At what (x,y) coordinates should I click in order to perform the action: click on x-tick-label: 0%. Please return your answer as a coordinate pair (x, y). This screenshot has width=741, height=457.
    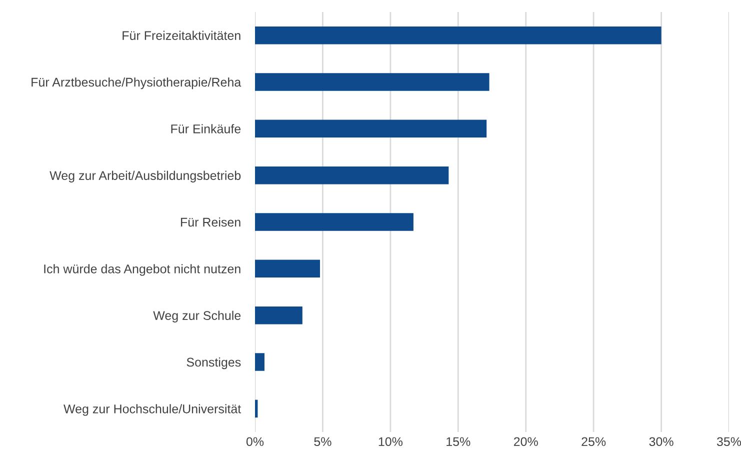
    Looking at the image, I should click on (255, 441).